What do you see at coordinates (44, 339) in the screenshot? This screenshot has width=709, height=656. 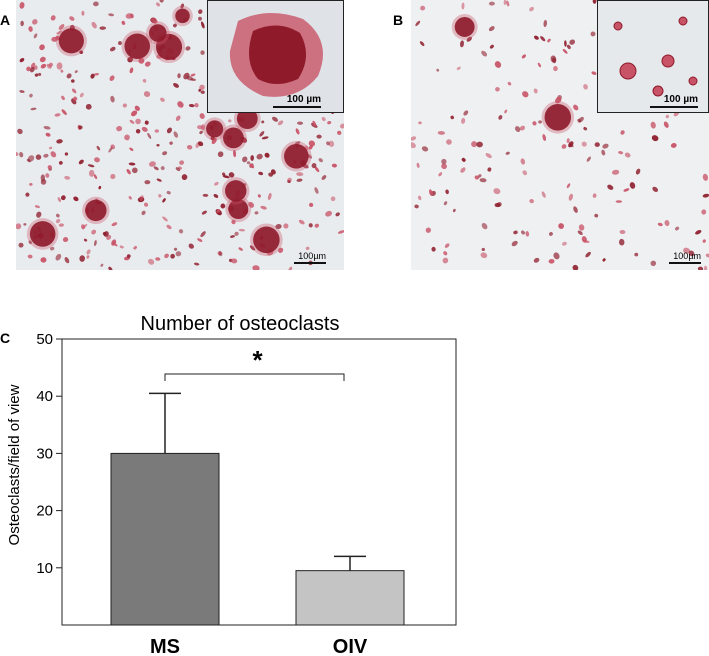 I see `y-tick-label: 50` at bounding box center [44, 339].